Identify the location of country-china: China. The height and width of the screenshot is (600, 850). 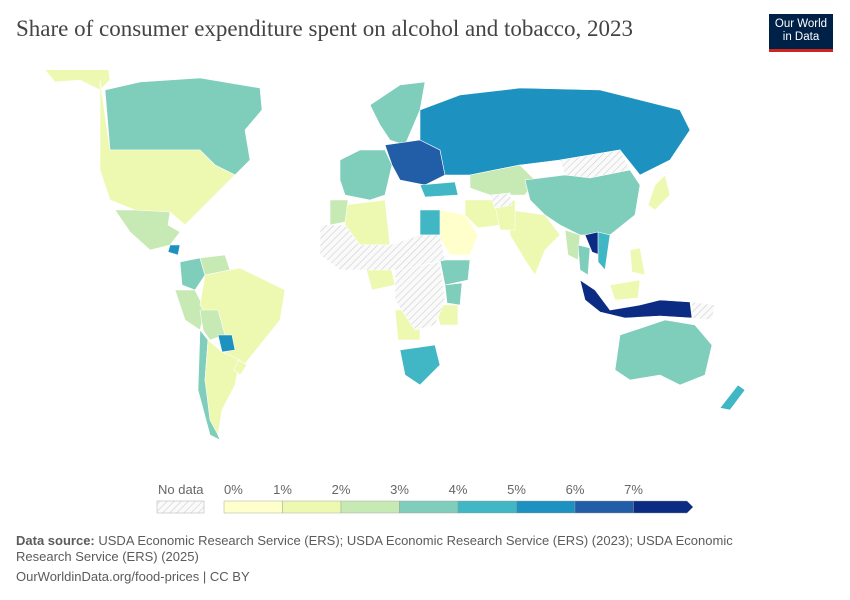
(582, 202).